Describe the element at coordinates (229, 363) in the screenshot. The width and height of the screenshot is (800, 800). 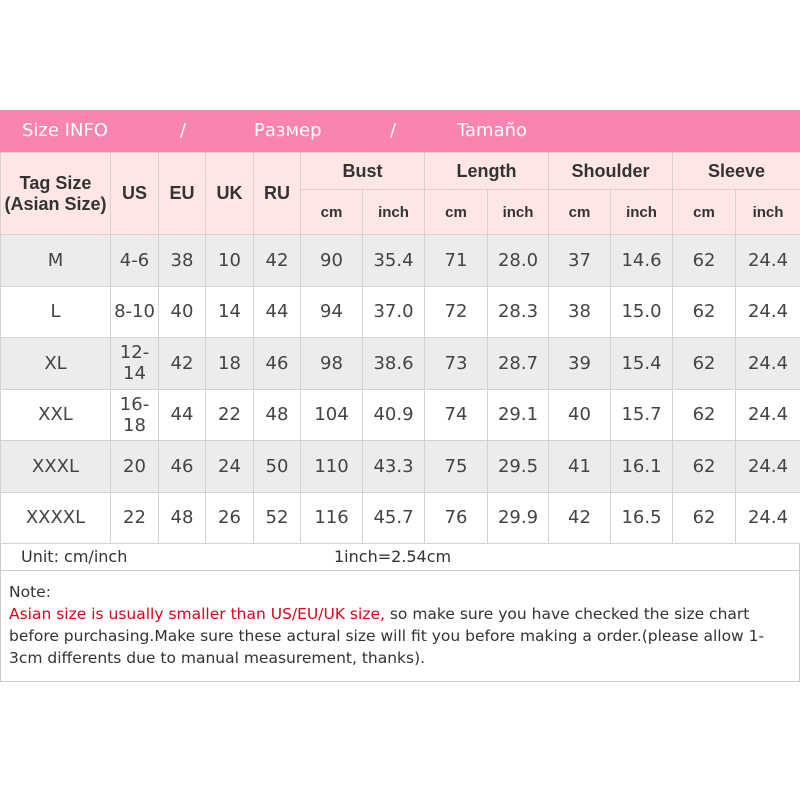
I see `table-cell: 18` at that location.